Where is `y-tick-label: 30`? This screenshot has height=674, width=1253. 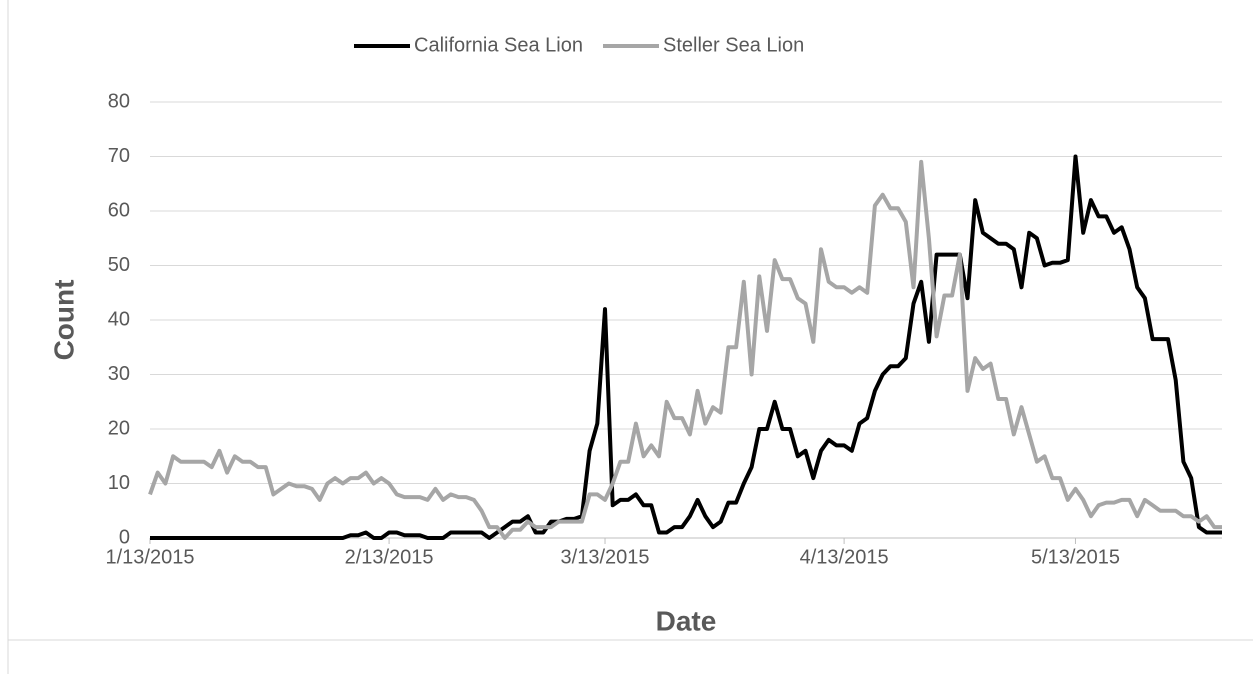
y-tick-label: 30 is located at coordinates (119, 374).